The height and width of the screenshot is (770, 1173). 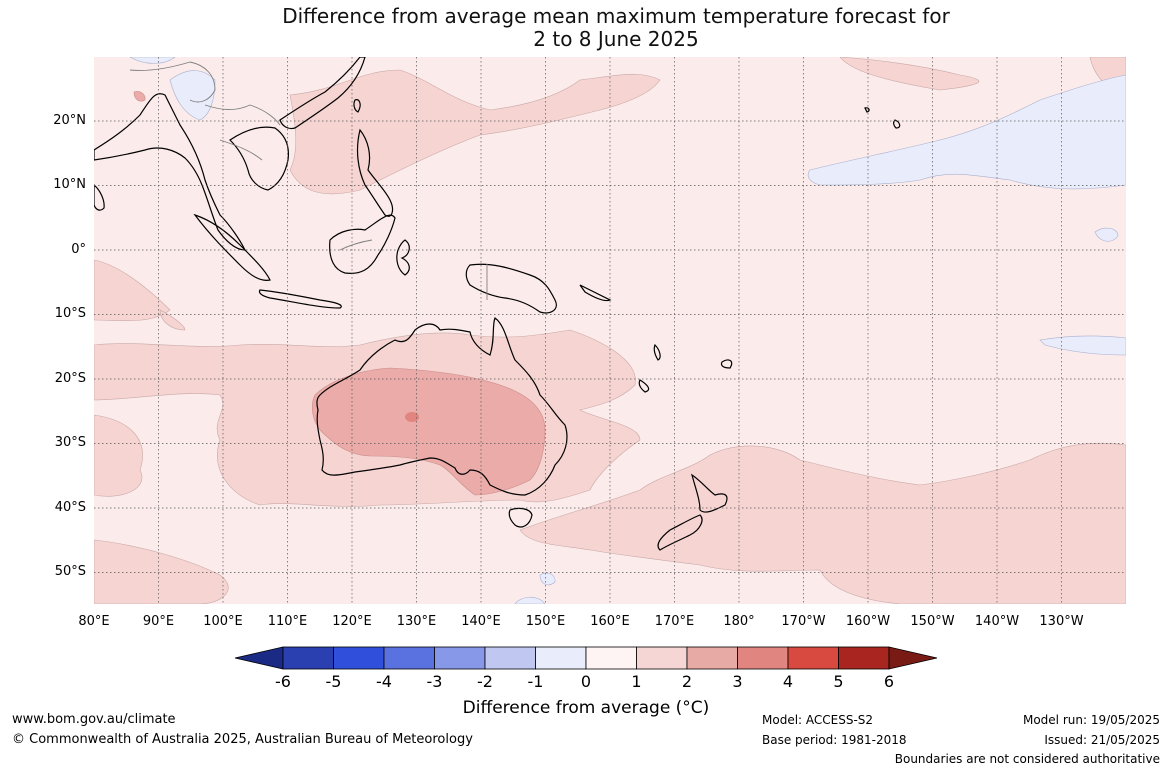 I want to click on lon-label-110e: 110°E, so click(x=287, y=621).